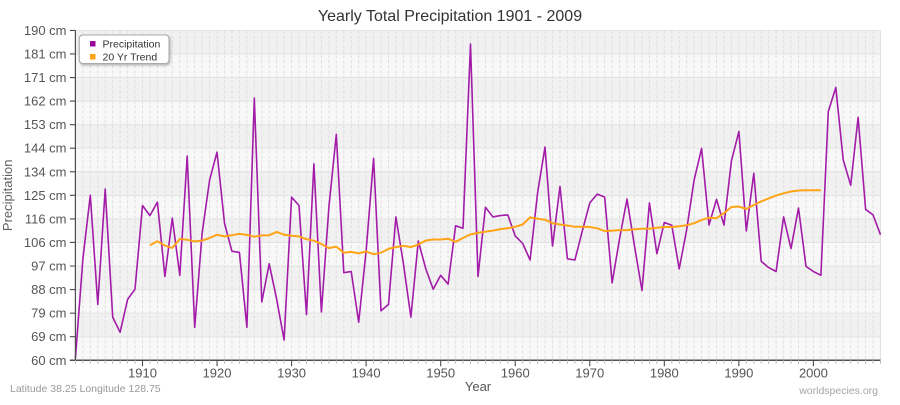 The width and height of the screenshot is (900, 405). Describe the element at coordinates (478, 386) in the screenshot. I see `svg-text: Year` at that location.